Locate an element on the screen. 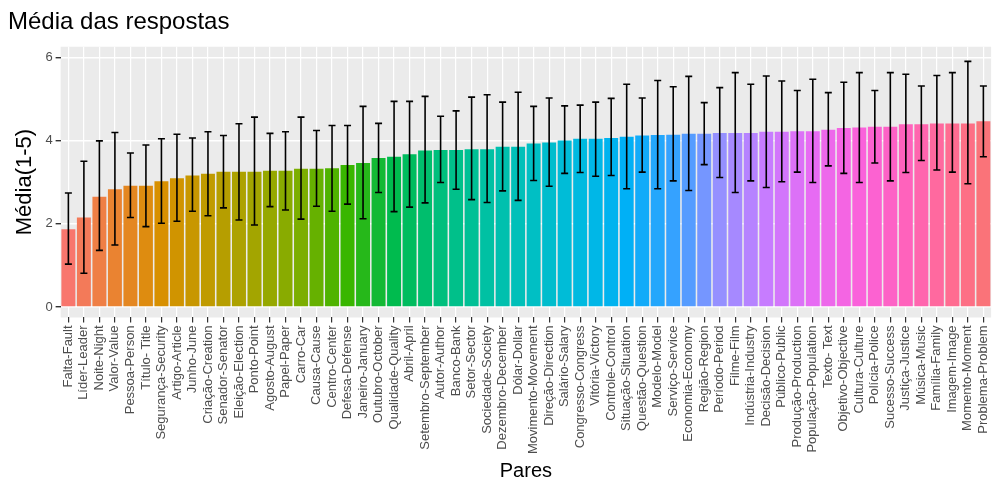  x-tick-label: Agosto-August is located at coordinates (269, 368).